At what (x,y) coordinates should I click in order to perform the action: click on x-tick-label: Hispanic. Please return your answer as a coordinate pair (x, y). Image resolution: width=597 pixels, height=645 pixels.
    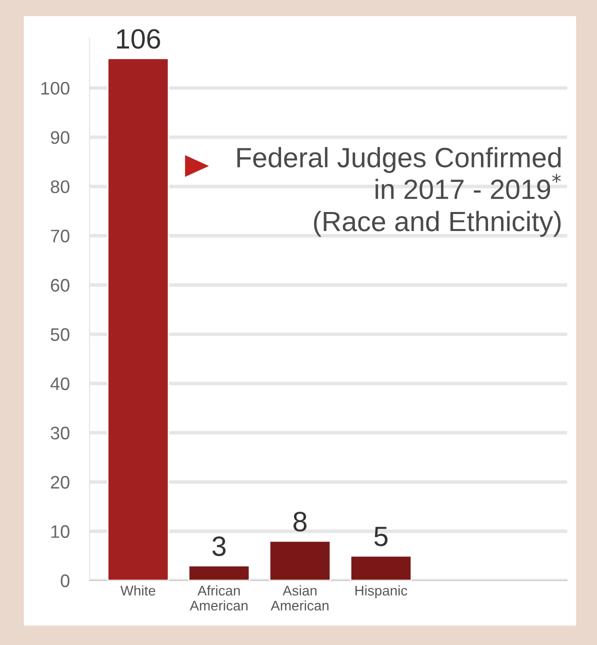
    Looking at the image, I should click on (381, 591).